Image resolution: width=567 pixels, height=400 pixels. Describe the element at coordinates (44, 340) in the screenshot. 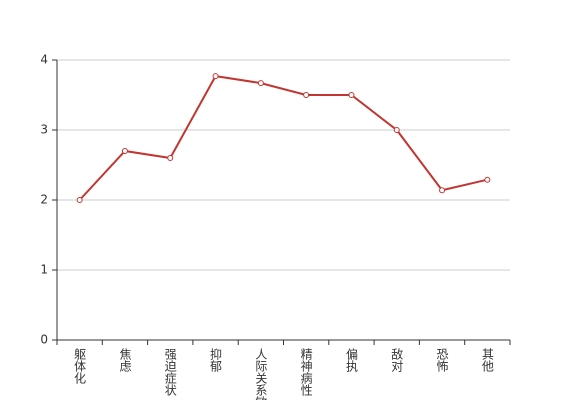

I see `y-tick-label: 0` at that location.